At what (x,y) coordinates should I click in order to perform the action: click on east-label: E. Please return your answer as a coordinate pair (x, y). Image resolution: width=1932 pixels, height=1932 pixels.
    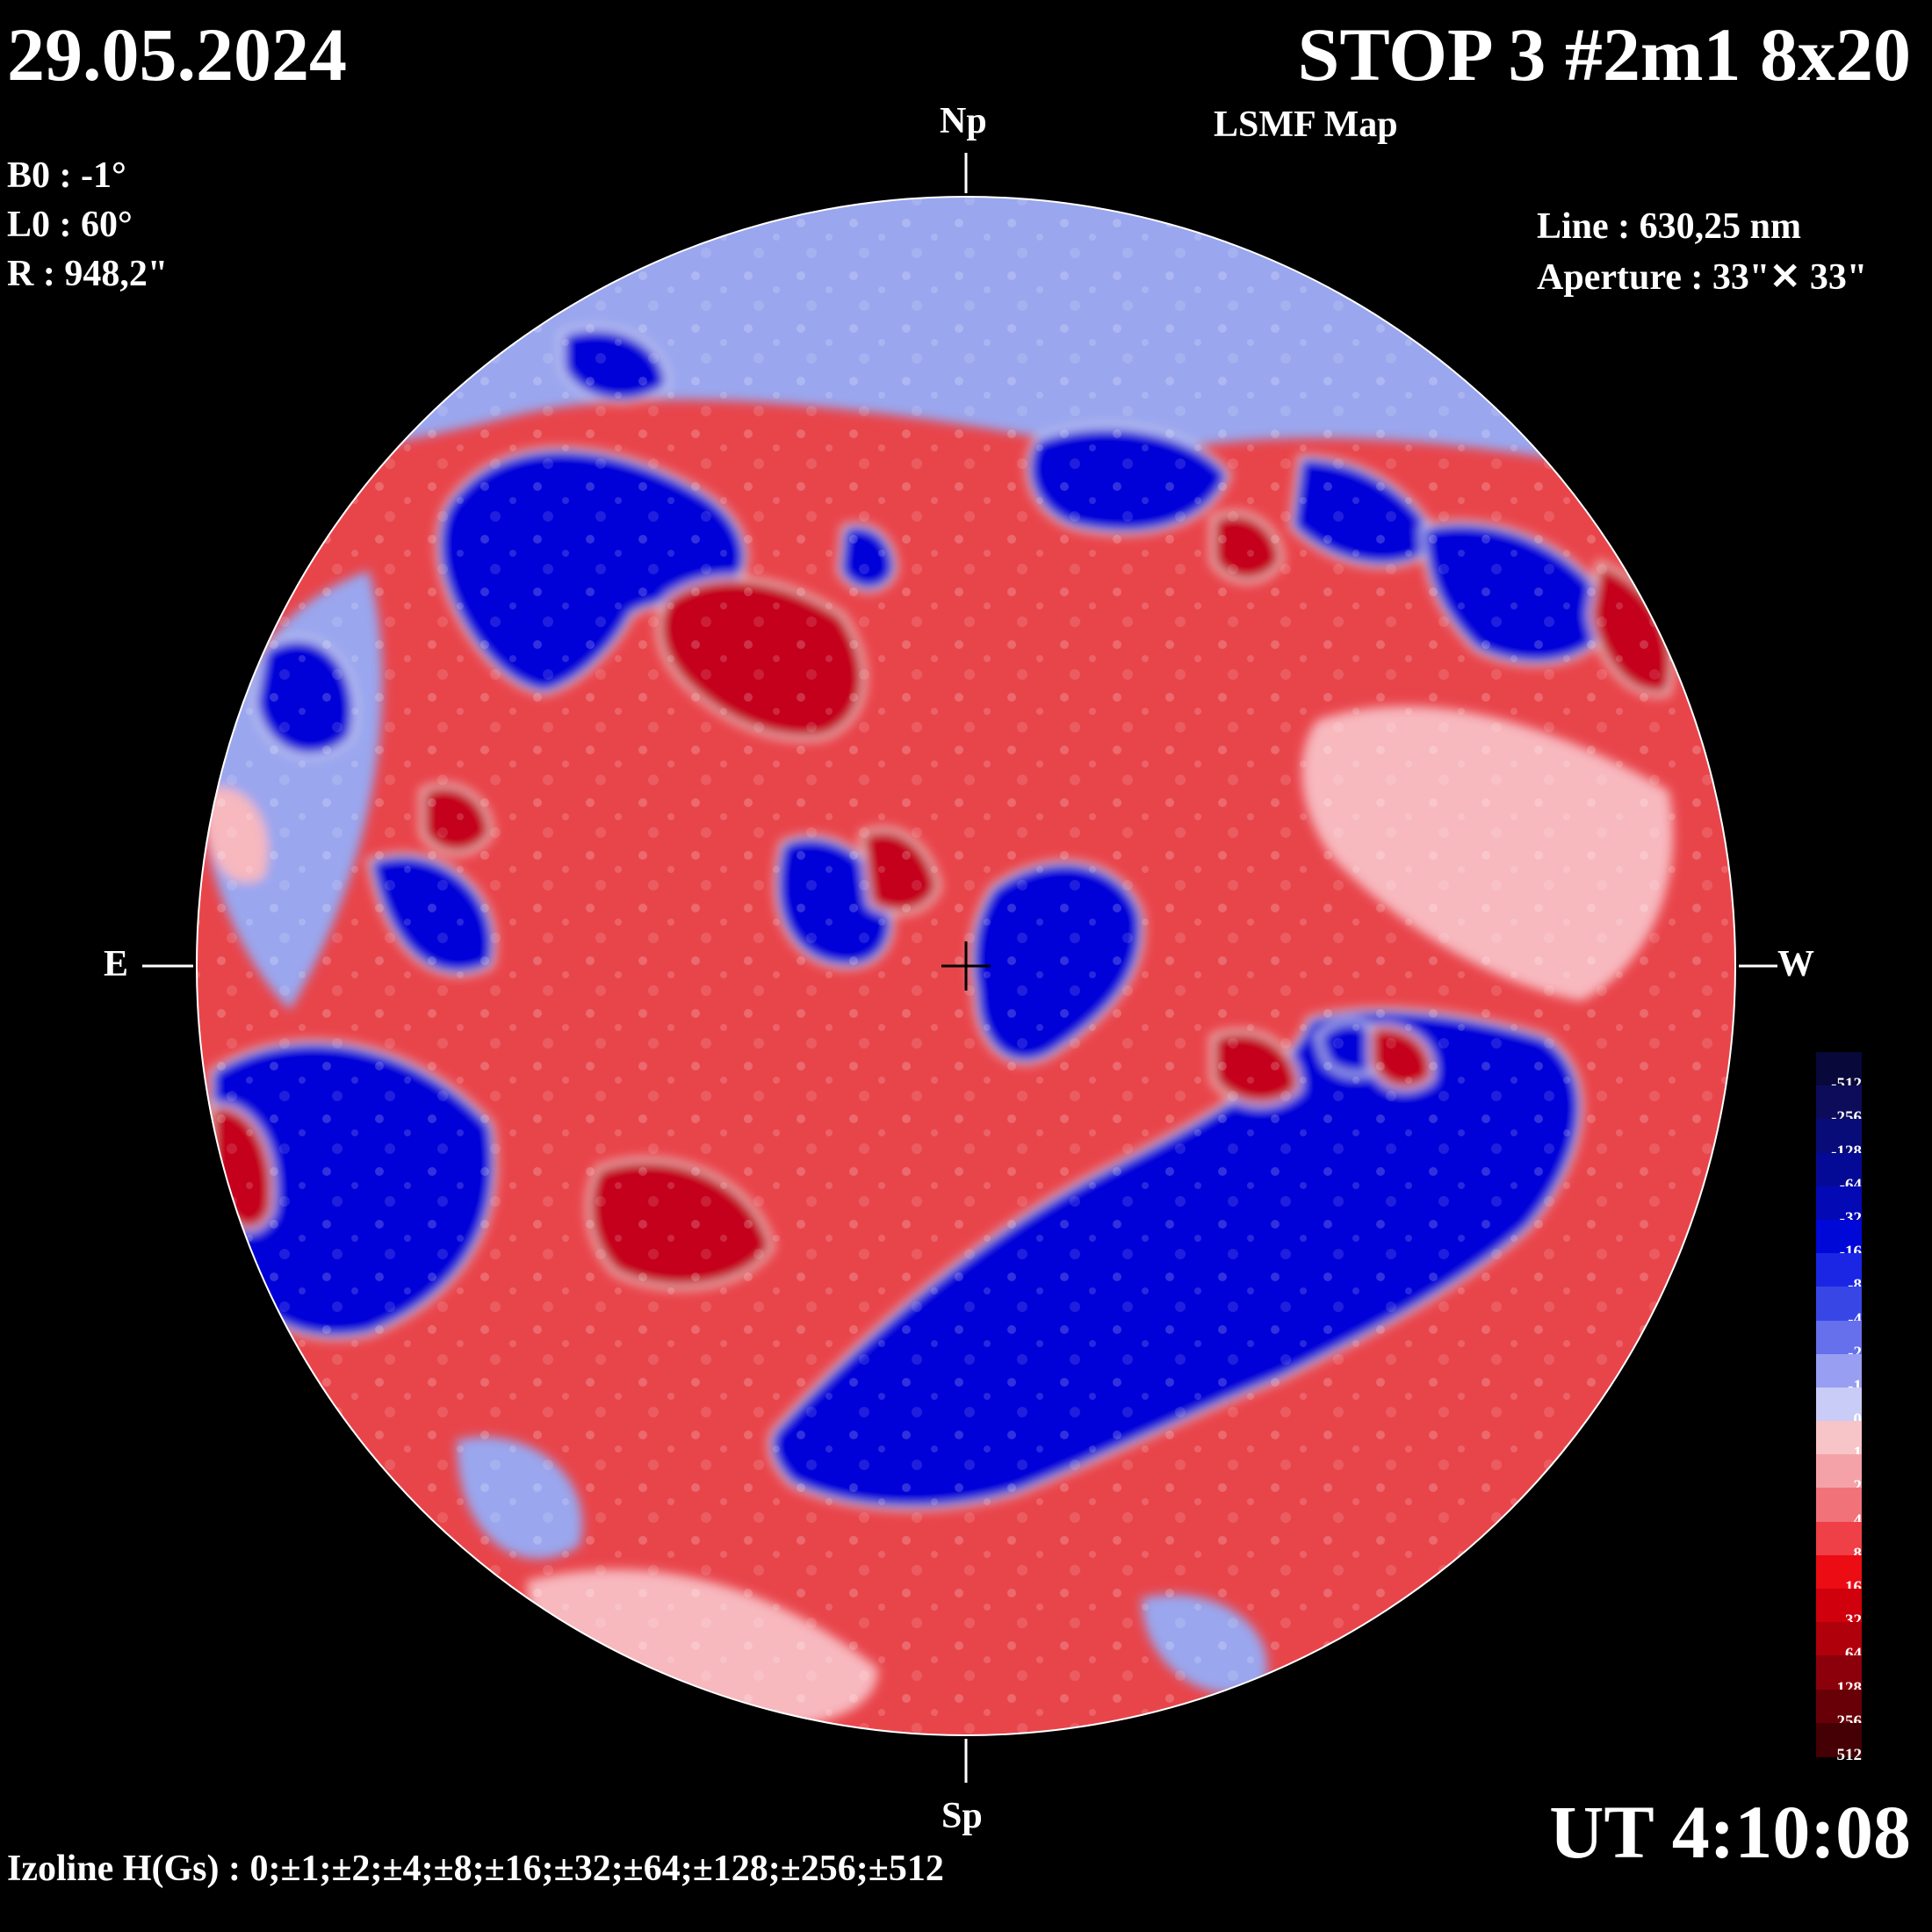
    Looking at the image, I should click on (116, 964).